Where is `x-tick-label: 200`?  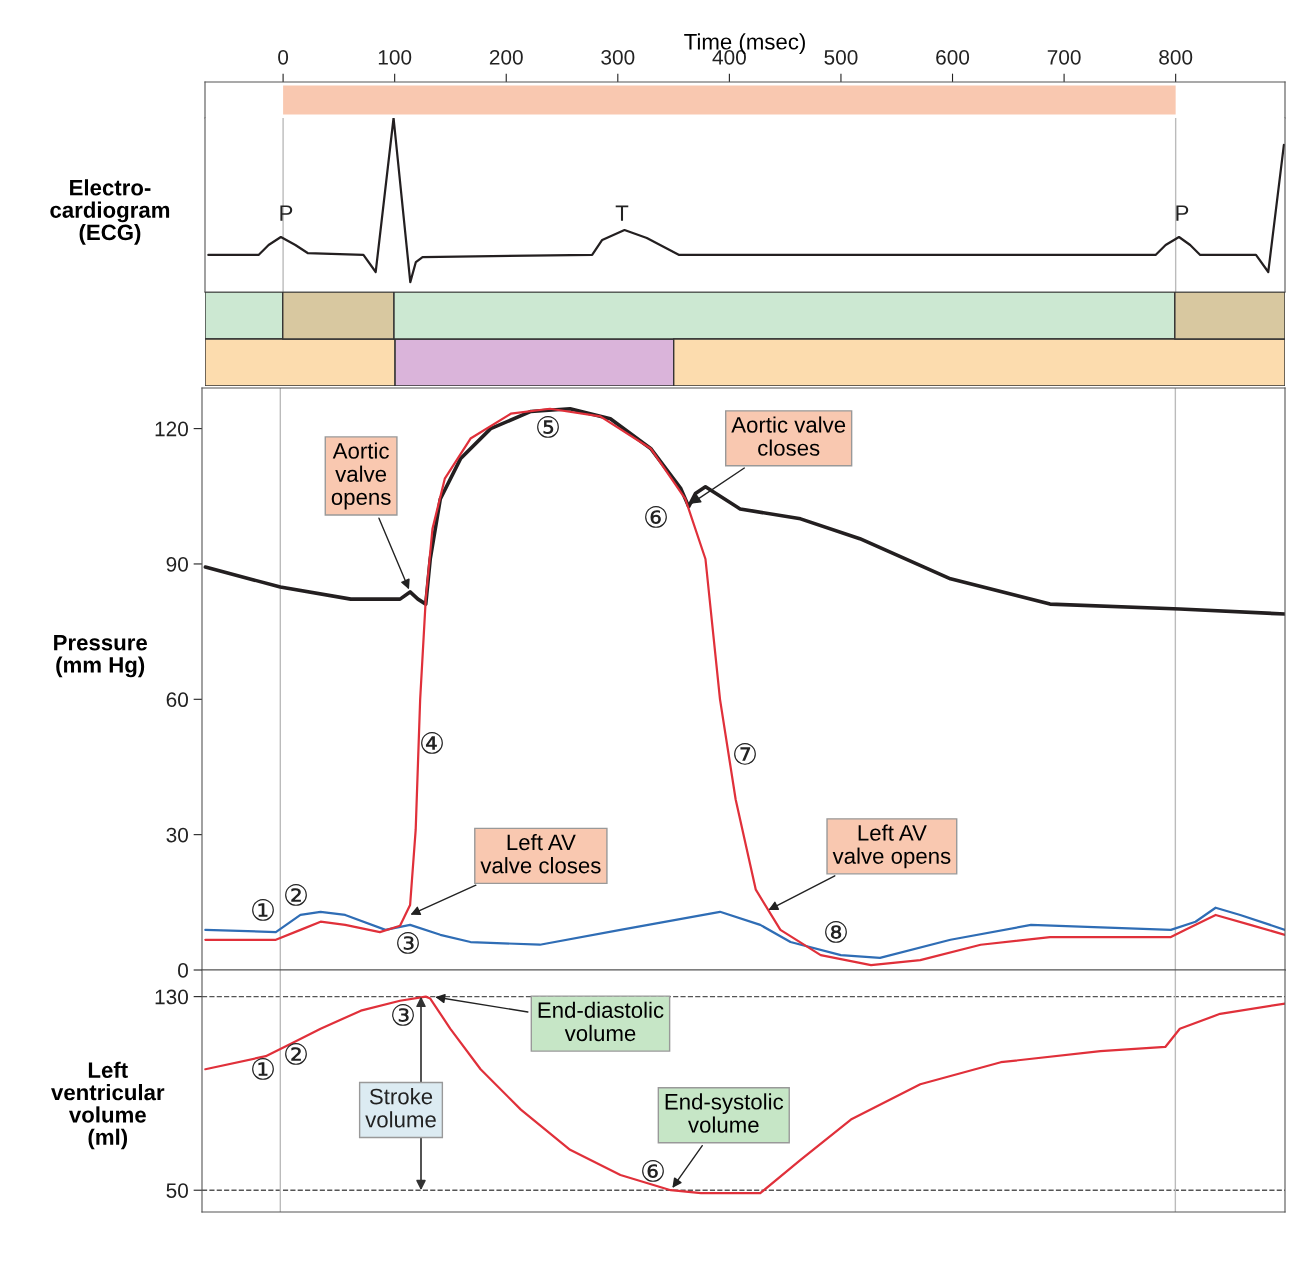 x-tick-label: 200 is located at coordinates (506, 57).